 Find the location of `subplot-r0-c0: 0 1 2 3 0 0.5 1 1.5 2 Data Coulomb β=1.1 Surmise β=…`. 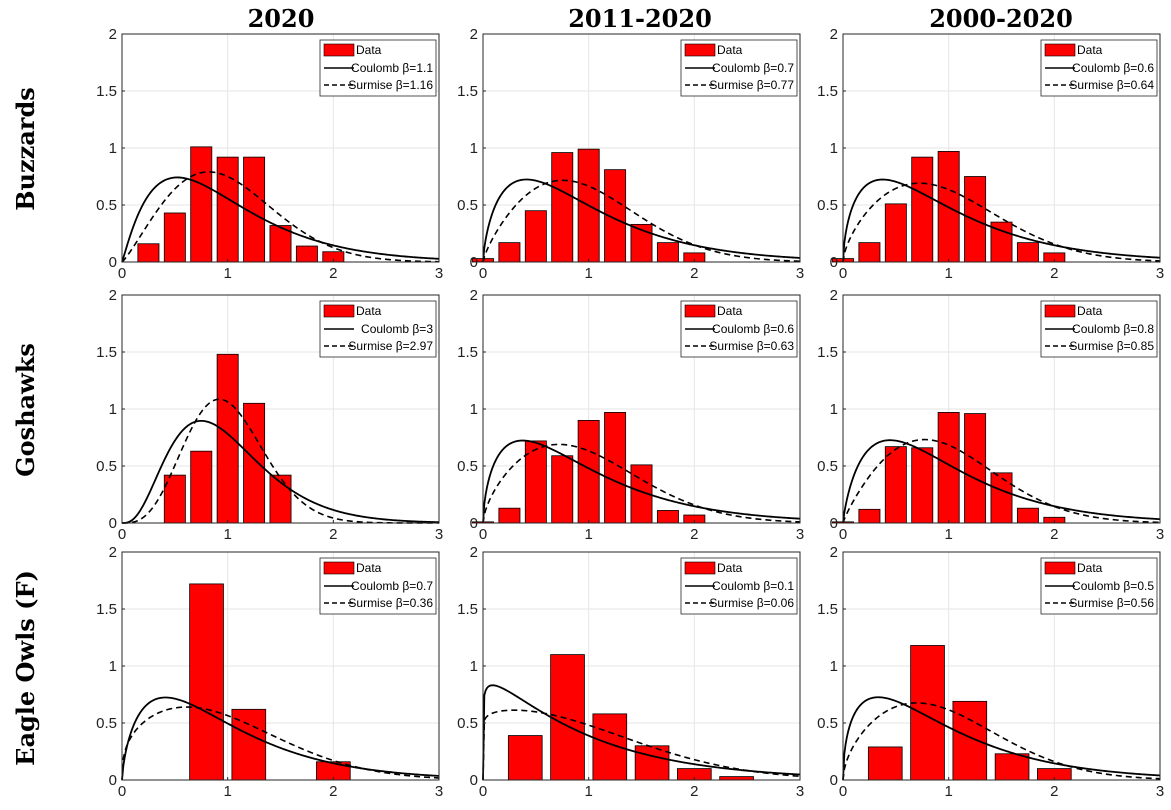

subplot-r0-c0: 0 1 2 3 0 0.5 1 1.5 2 Data Coulomb β=1.1 Surmise β=… is located at coordinates (269, 154).